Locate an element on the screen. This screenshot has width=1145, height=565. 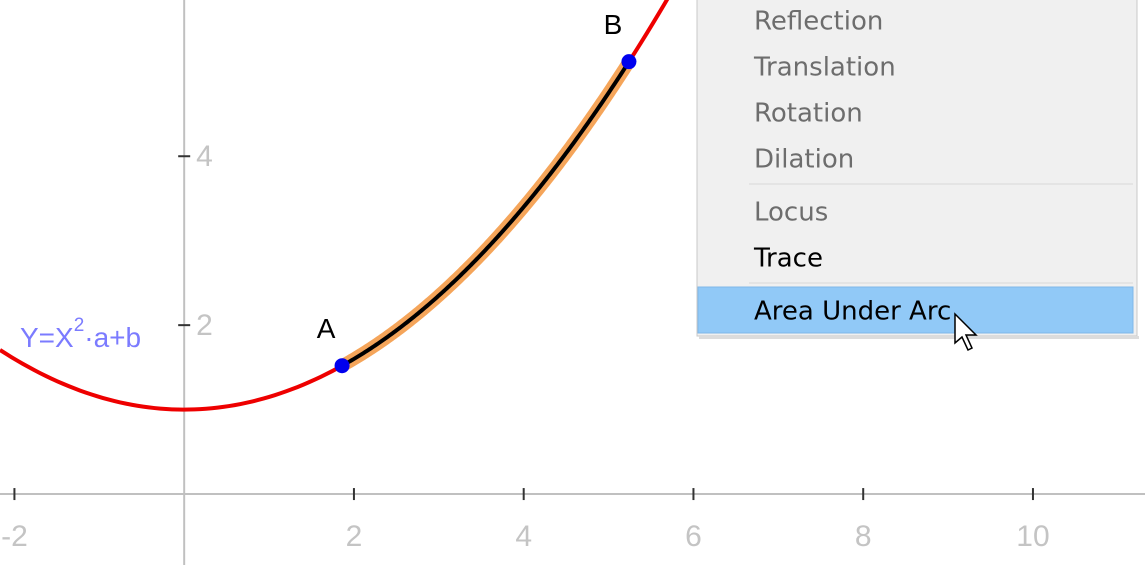
equation-rest: ·a+b is located at coordinates (112, 337).